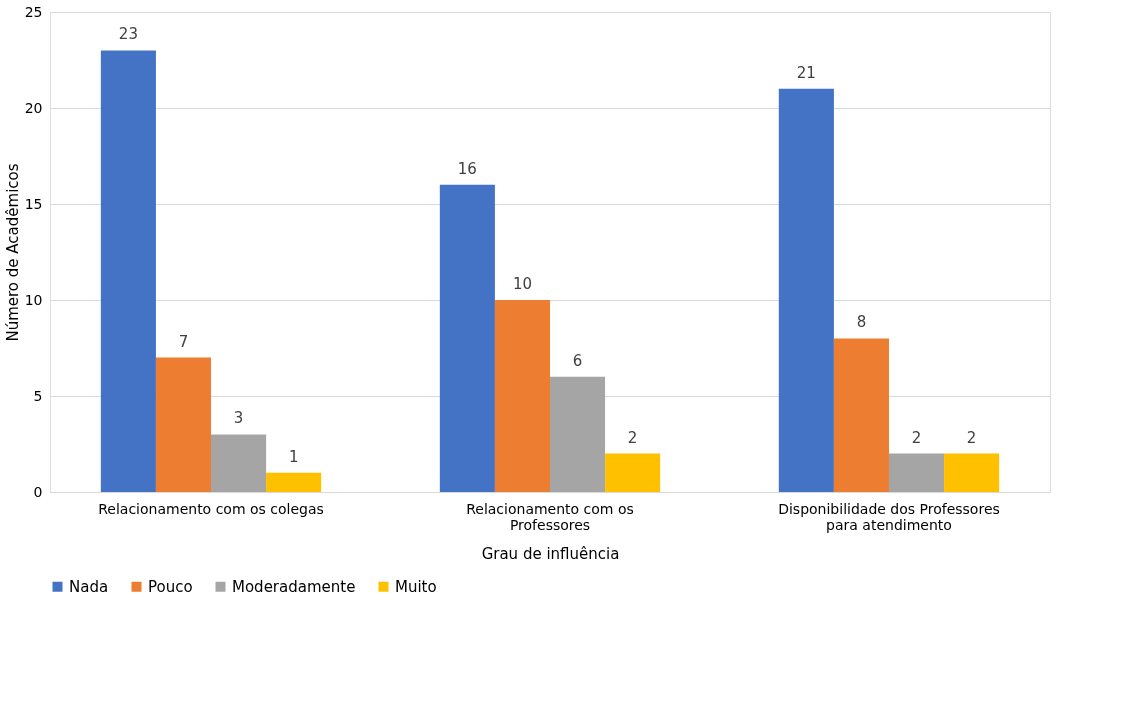  What do you see at coordinates (861, 322) in the screenshot?
I see `data-label: 8` at bounding box center [861, 322].